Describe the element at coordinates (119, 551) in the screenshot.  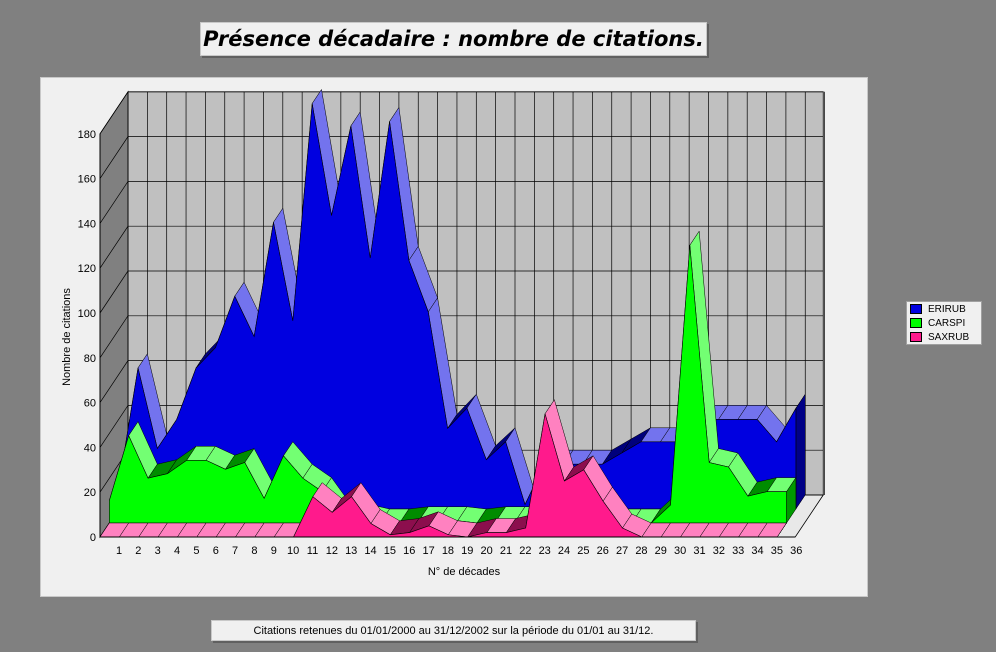
I see `x-tick-label: 1` at that location.